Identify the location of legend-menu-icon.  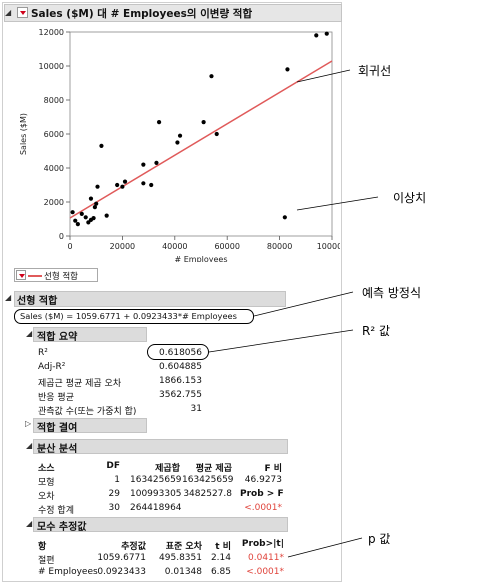
(21, 275).